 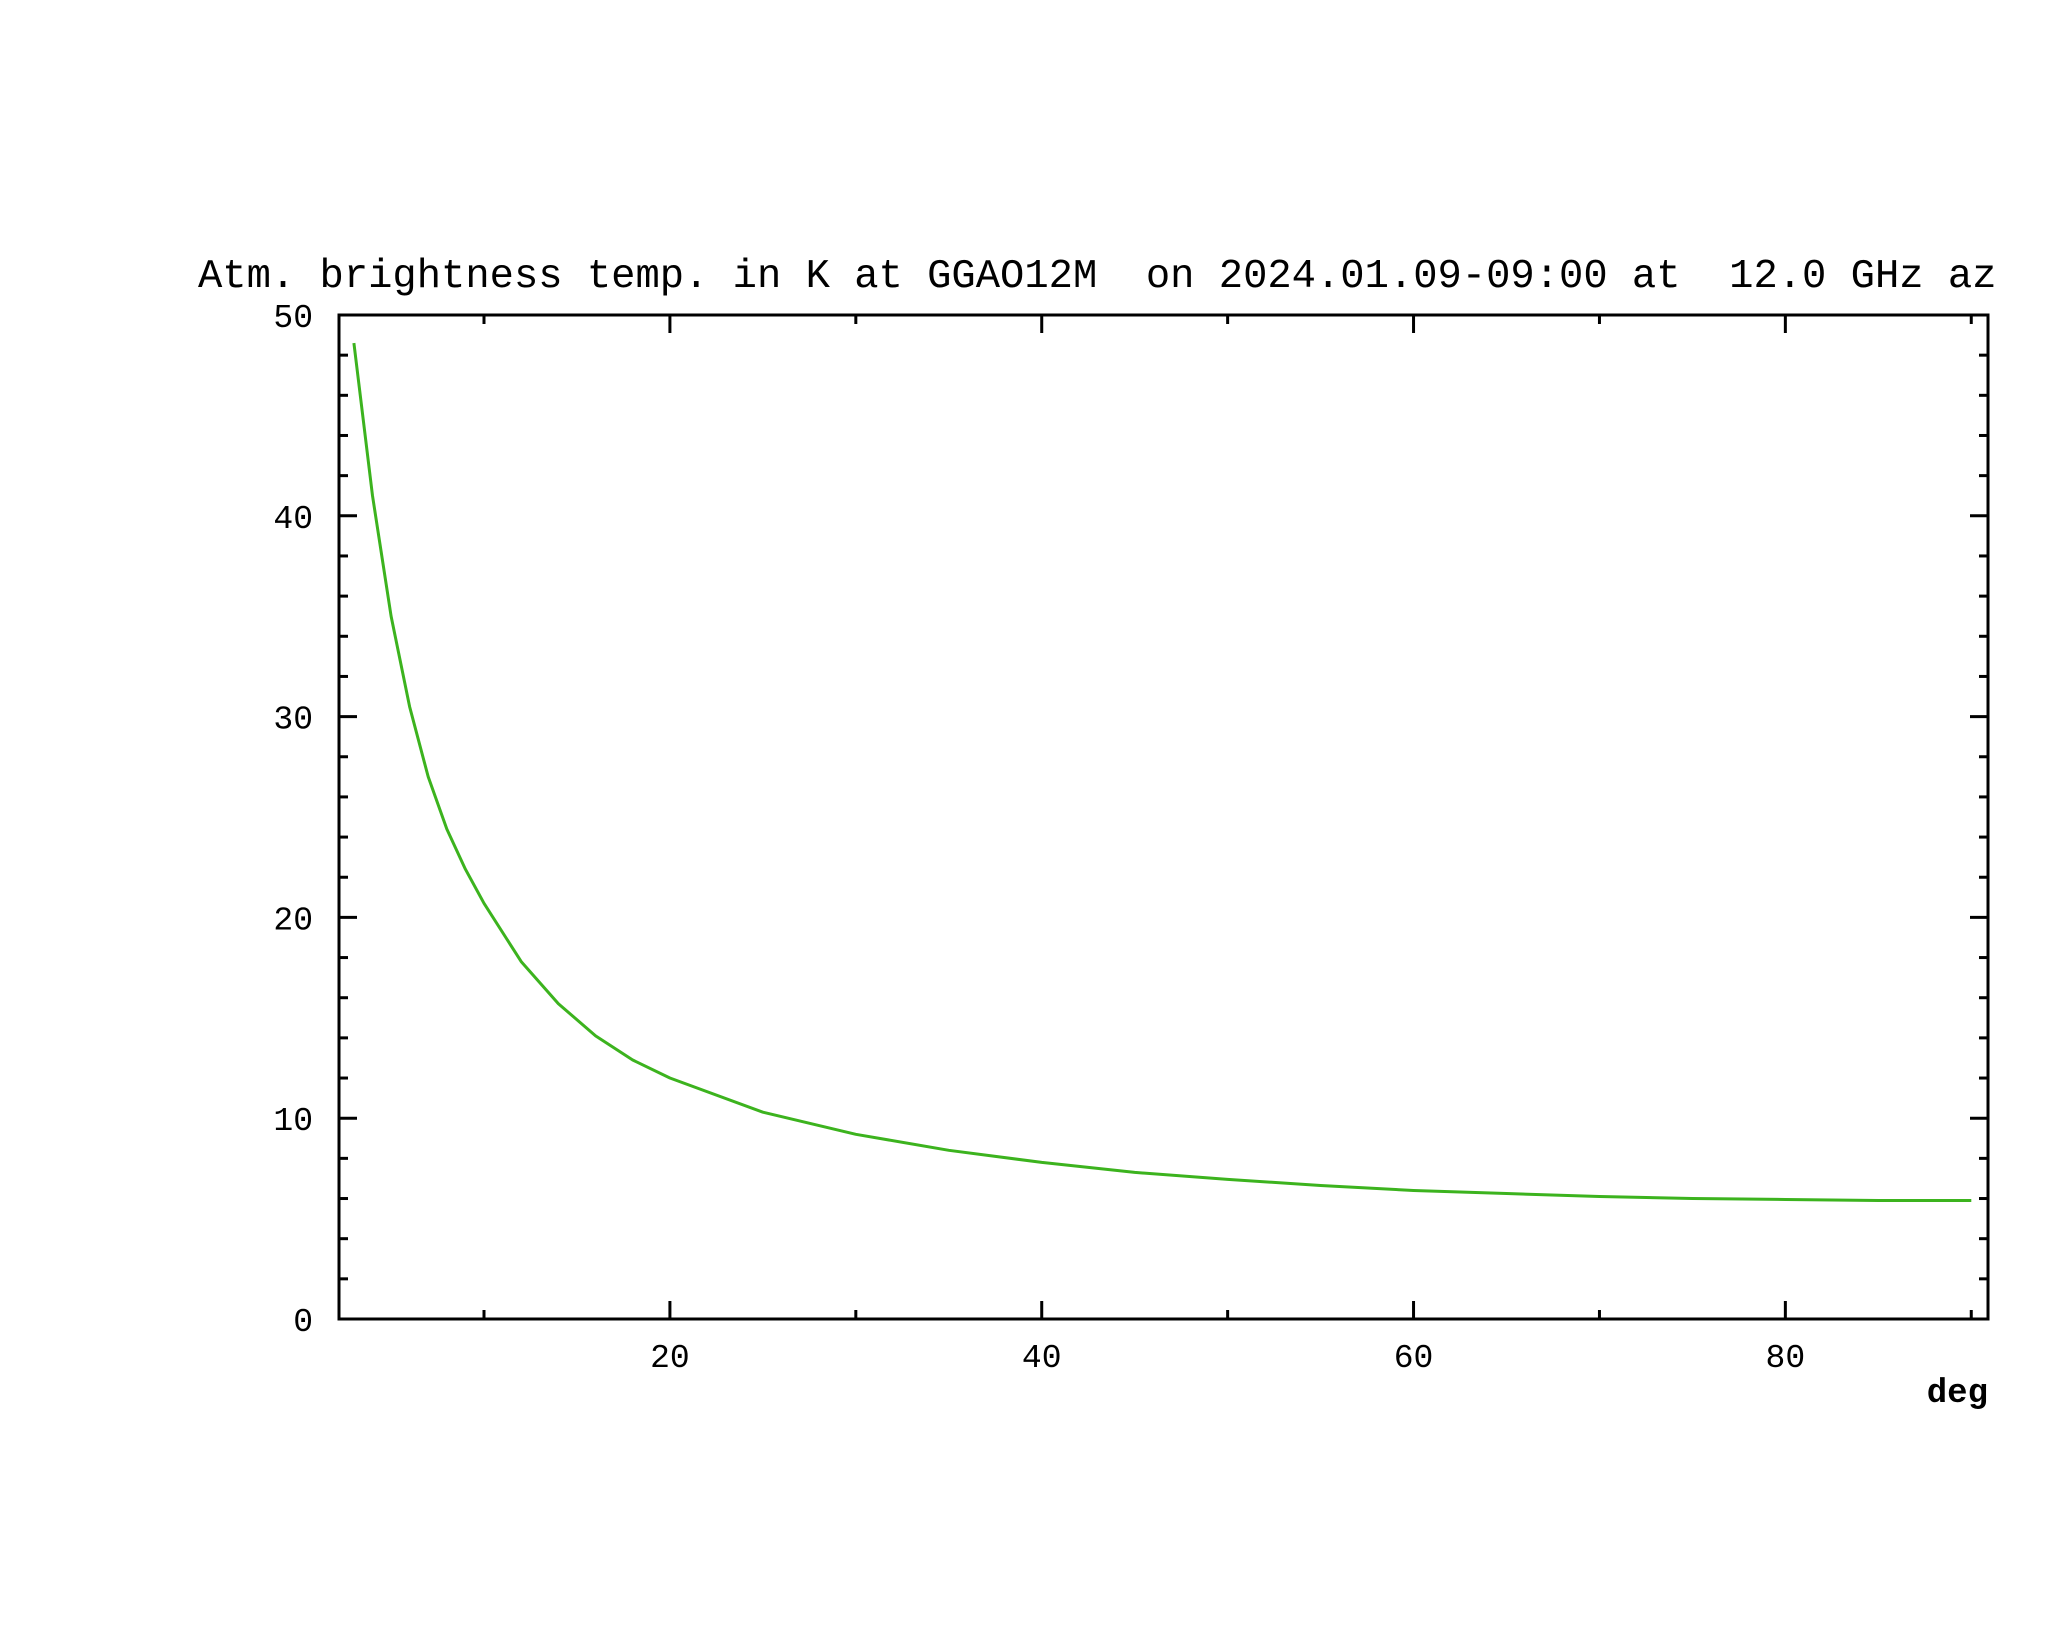 I want to click on x-tick-label: 40, so click(x=1042, y=1358).